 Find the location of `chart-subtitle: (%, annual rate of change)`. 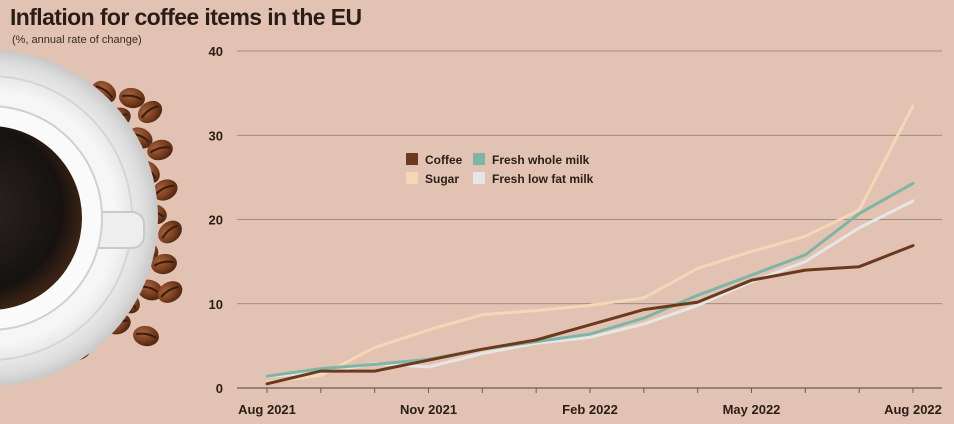

chart-subtitle: (%, annual rate of change) is located at coordinates (77, 40).